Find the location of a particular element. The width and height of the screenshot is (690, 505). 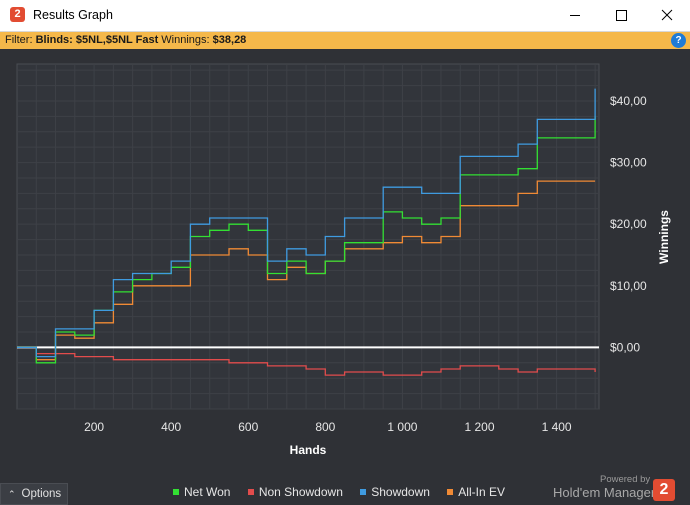

filter-winnings-value: $38,28 is located at coordinates (229, 40).